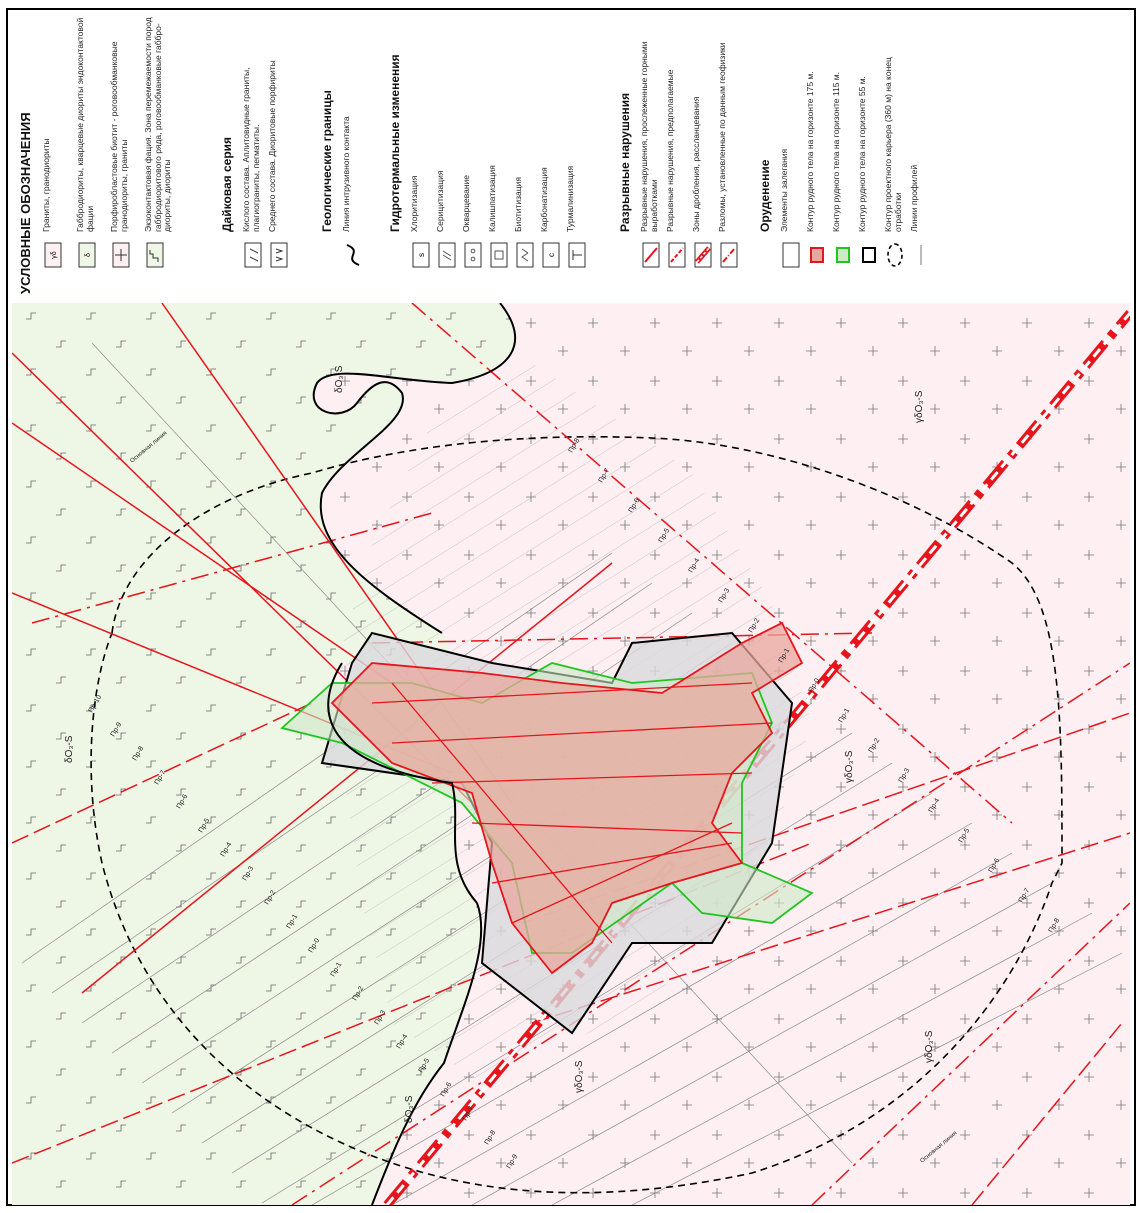 The width and height of the screenshot is (1142, 1213). What do you see at coordinates (466, 203) in the screenshot?
I see `legend-item-label: Окварцевание` at bounding box center [466, 203].